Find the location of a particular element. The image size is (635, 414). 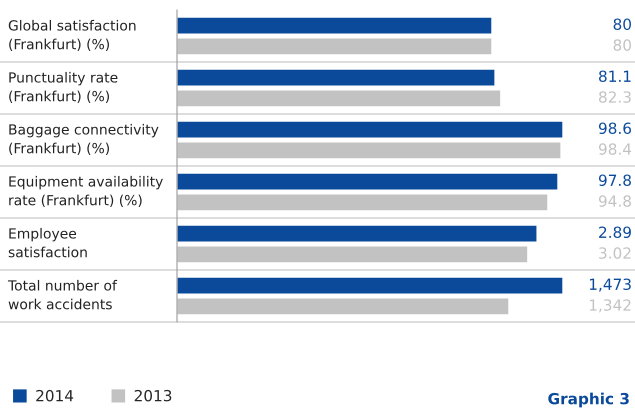

text: 98.4 is located at coordinates (615, 149).